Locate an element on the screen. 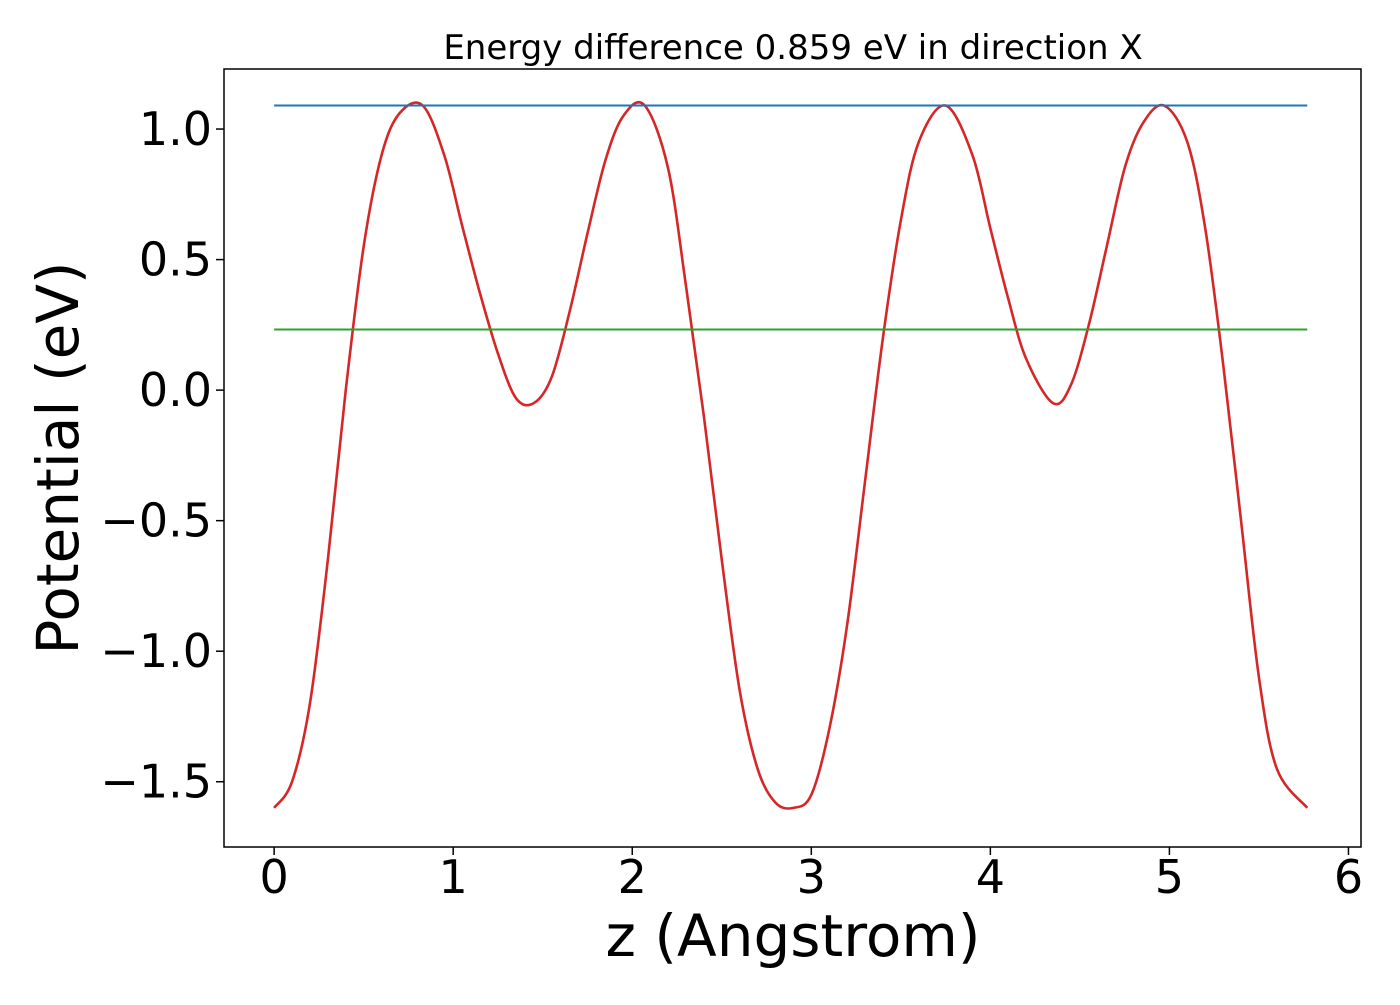  y-axis-label: Potential (eV) is located at coordinates (58, 457).